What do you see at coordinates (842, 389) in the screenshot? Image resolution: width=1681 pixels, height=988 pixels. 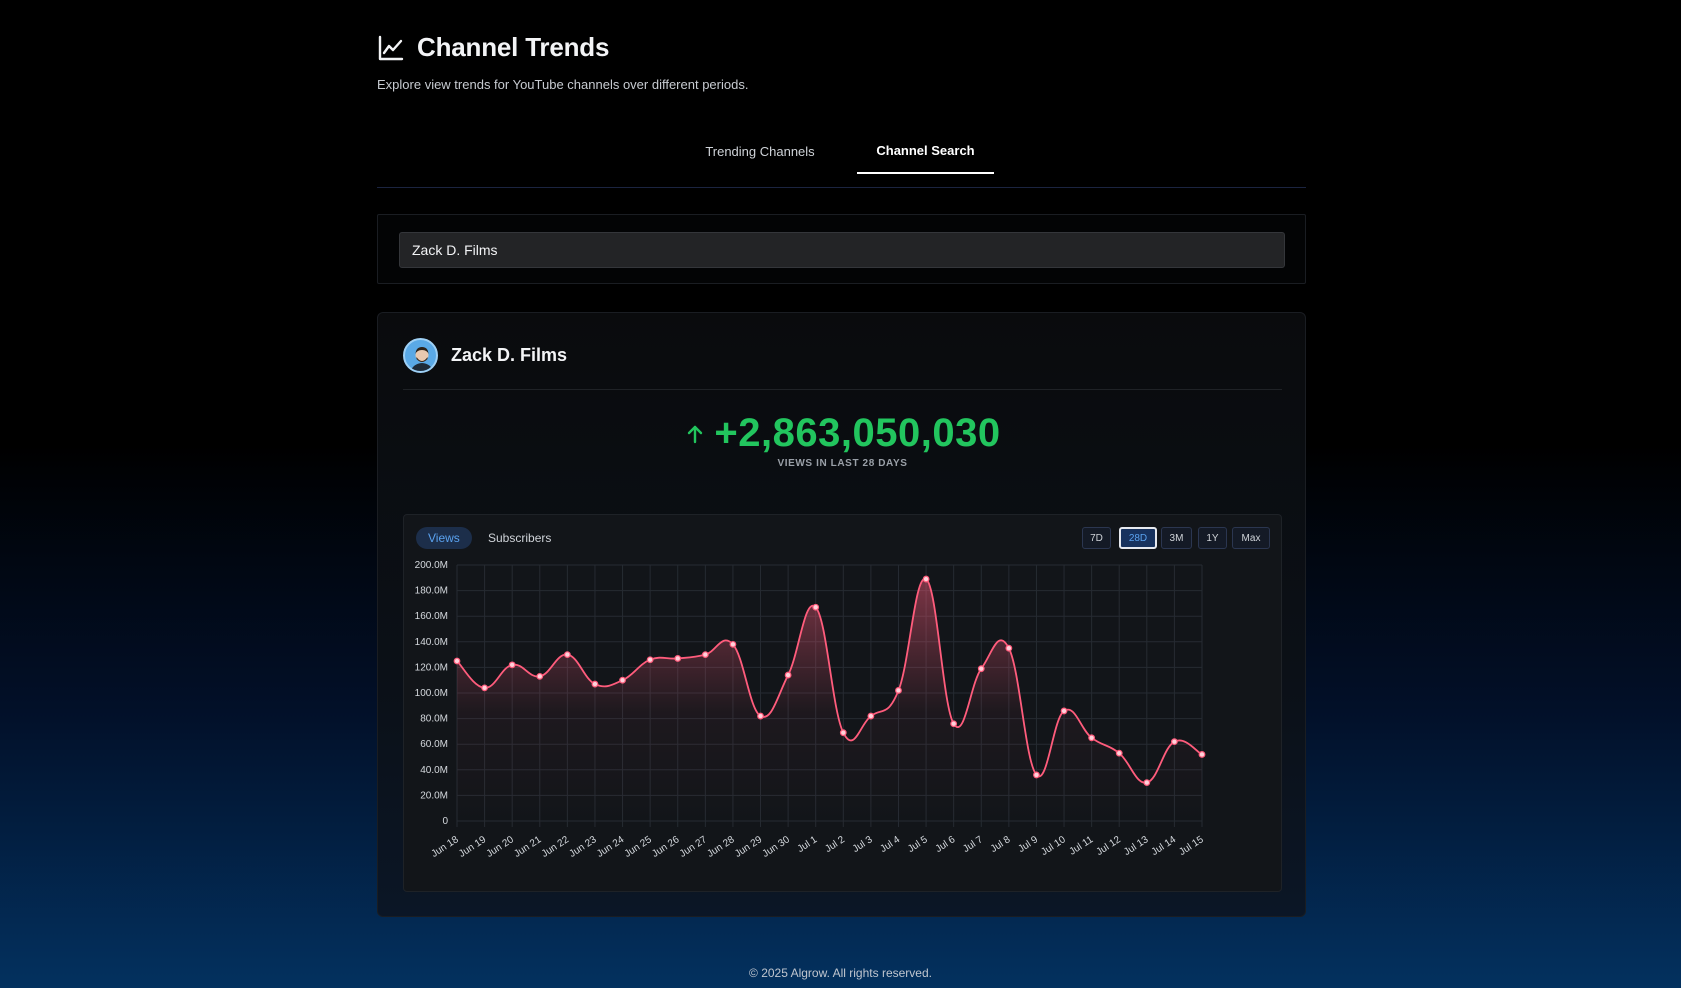 I see `card-divider` at bounding box center [842, 389].